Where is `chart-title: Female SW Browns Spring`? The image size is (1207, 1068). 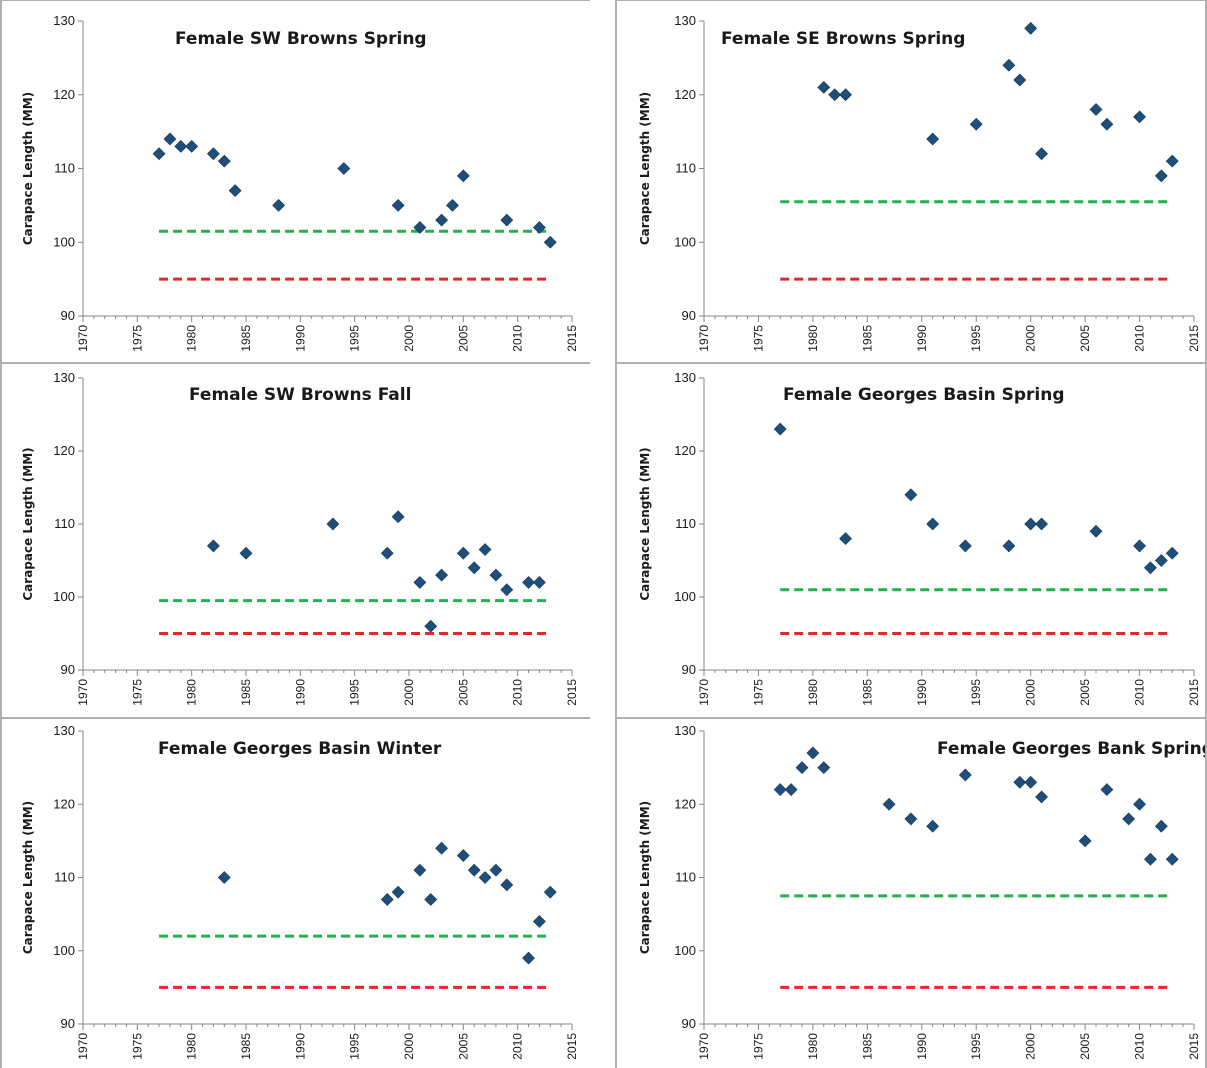 chart-title: Female SW Browns Spring is located at coordinates (301, 39).